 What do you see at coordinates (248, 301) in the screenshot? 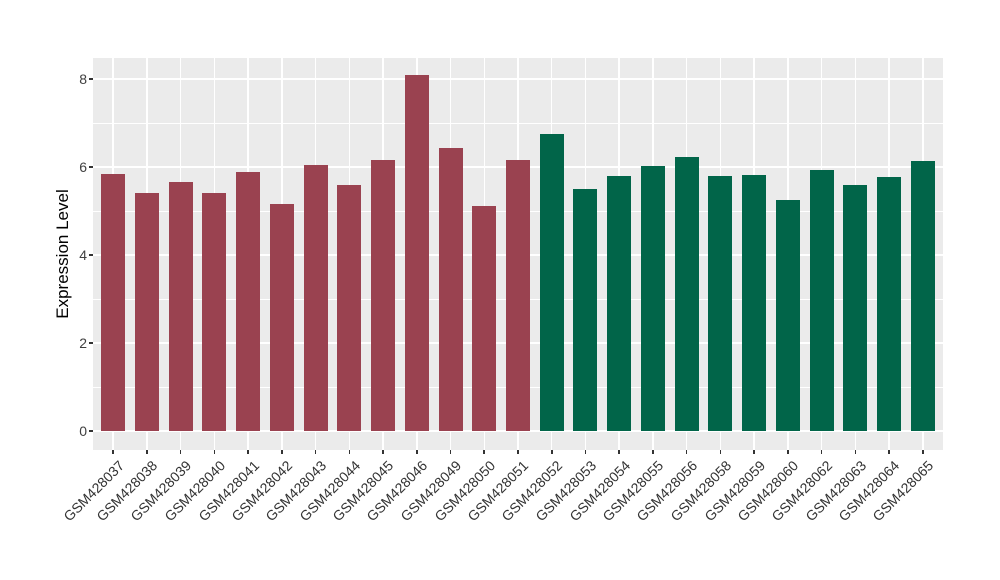
I see `bar-GSM428041` at bounding box center [248, 301].